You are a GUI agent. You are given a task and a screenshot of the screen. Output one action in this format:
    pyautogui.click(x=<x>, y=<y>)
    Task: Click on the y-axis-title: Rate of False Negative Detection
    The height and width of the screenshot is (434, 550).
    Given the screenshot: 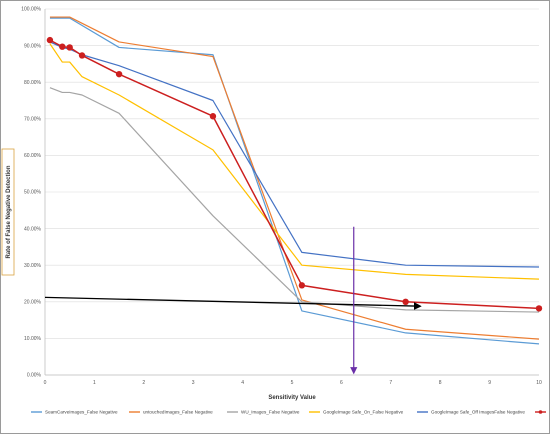 What is the action you would take?
    pyautogui.click(x=9, y=211)
    